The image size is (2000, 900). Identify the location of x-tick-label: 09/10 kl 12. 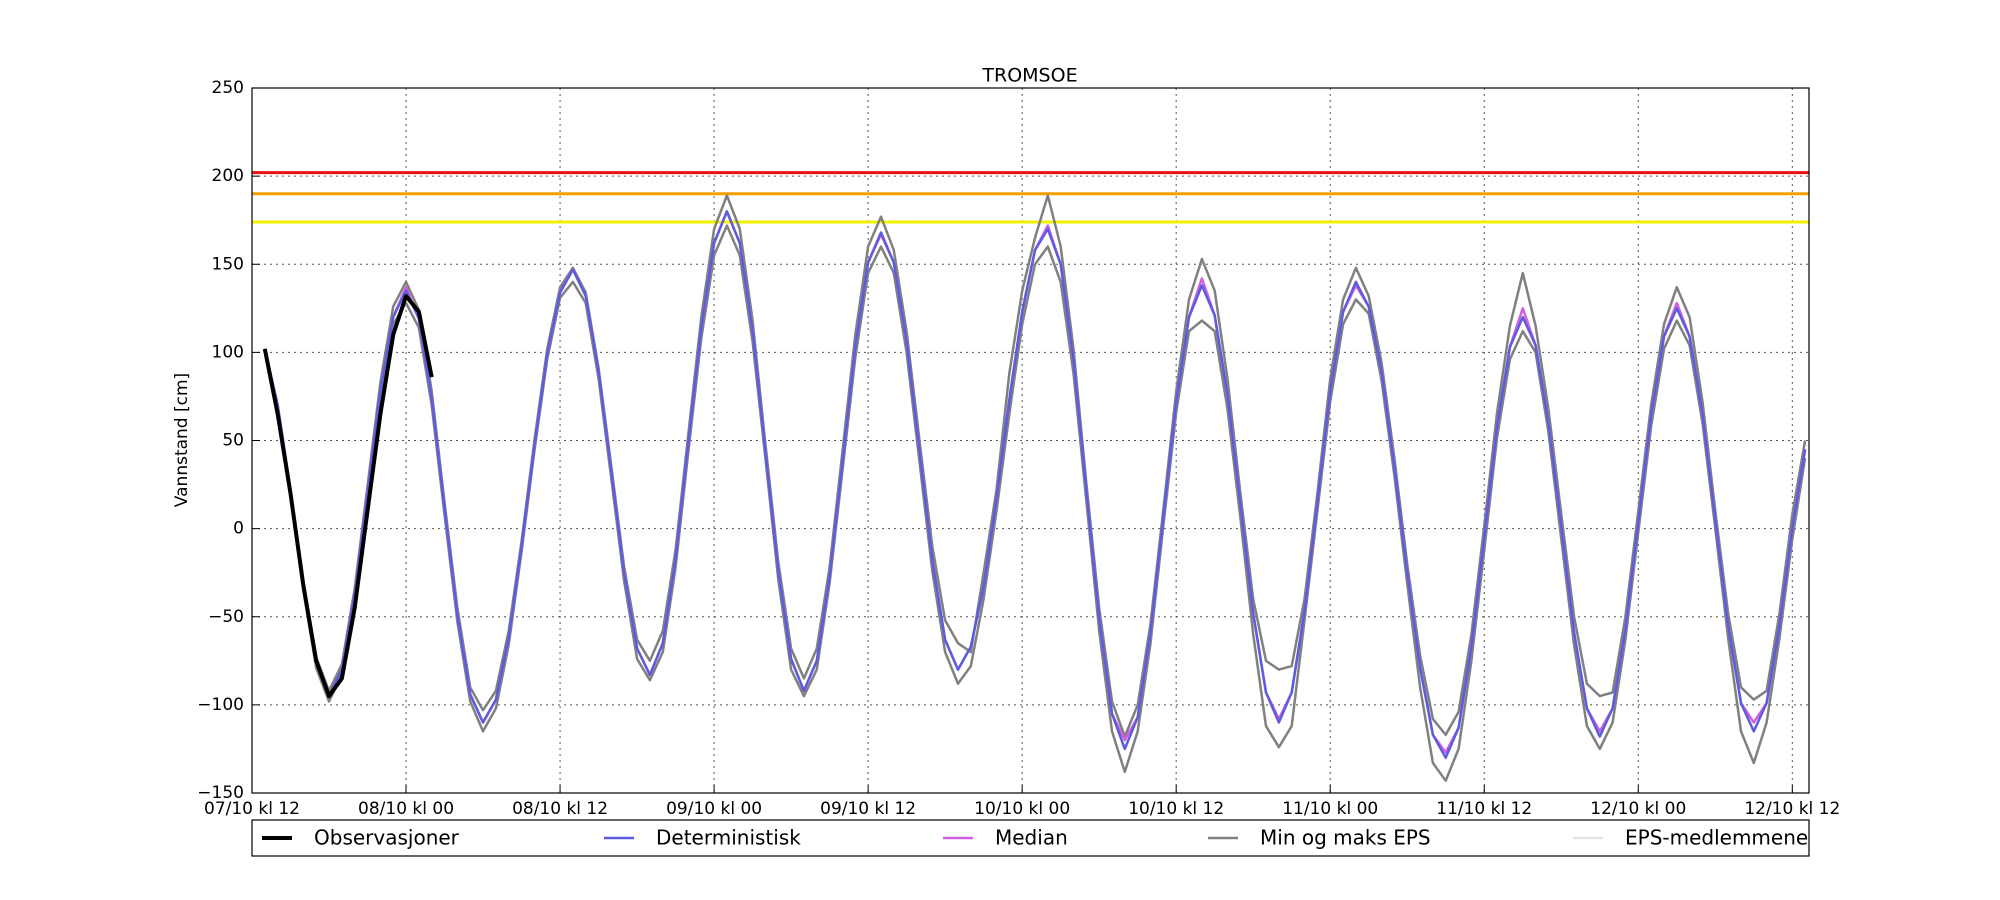
(868, 809).